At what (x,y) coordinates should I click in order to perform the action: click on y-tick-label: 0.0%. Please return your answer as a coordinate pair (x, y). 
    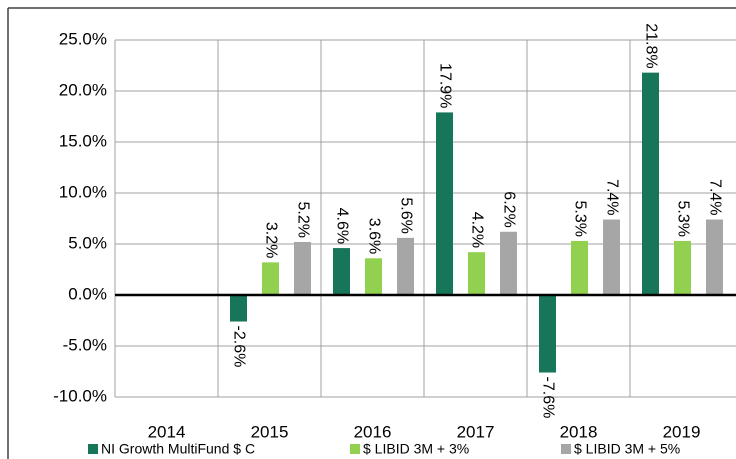
    Looking at the image, I should click on (87, 293).